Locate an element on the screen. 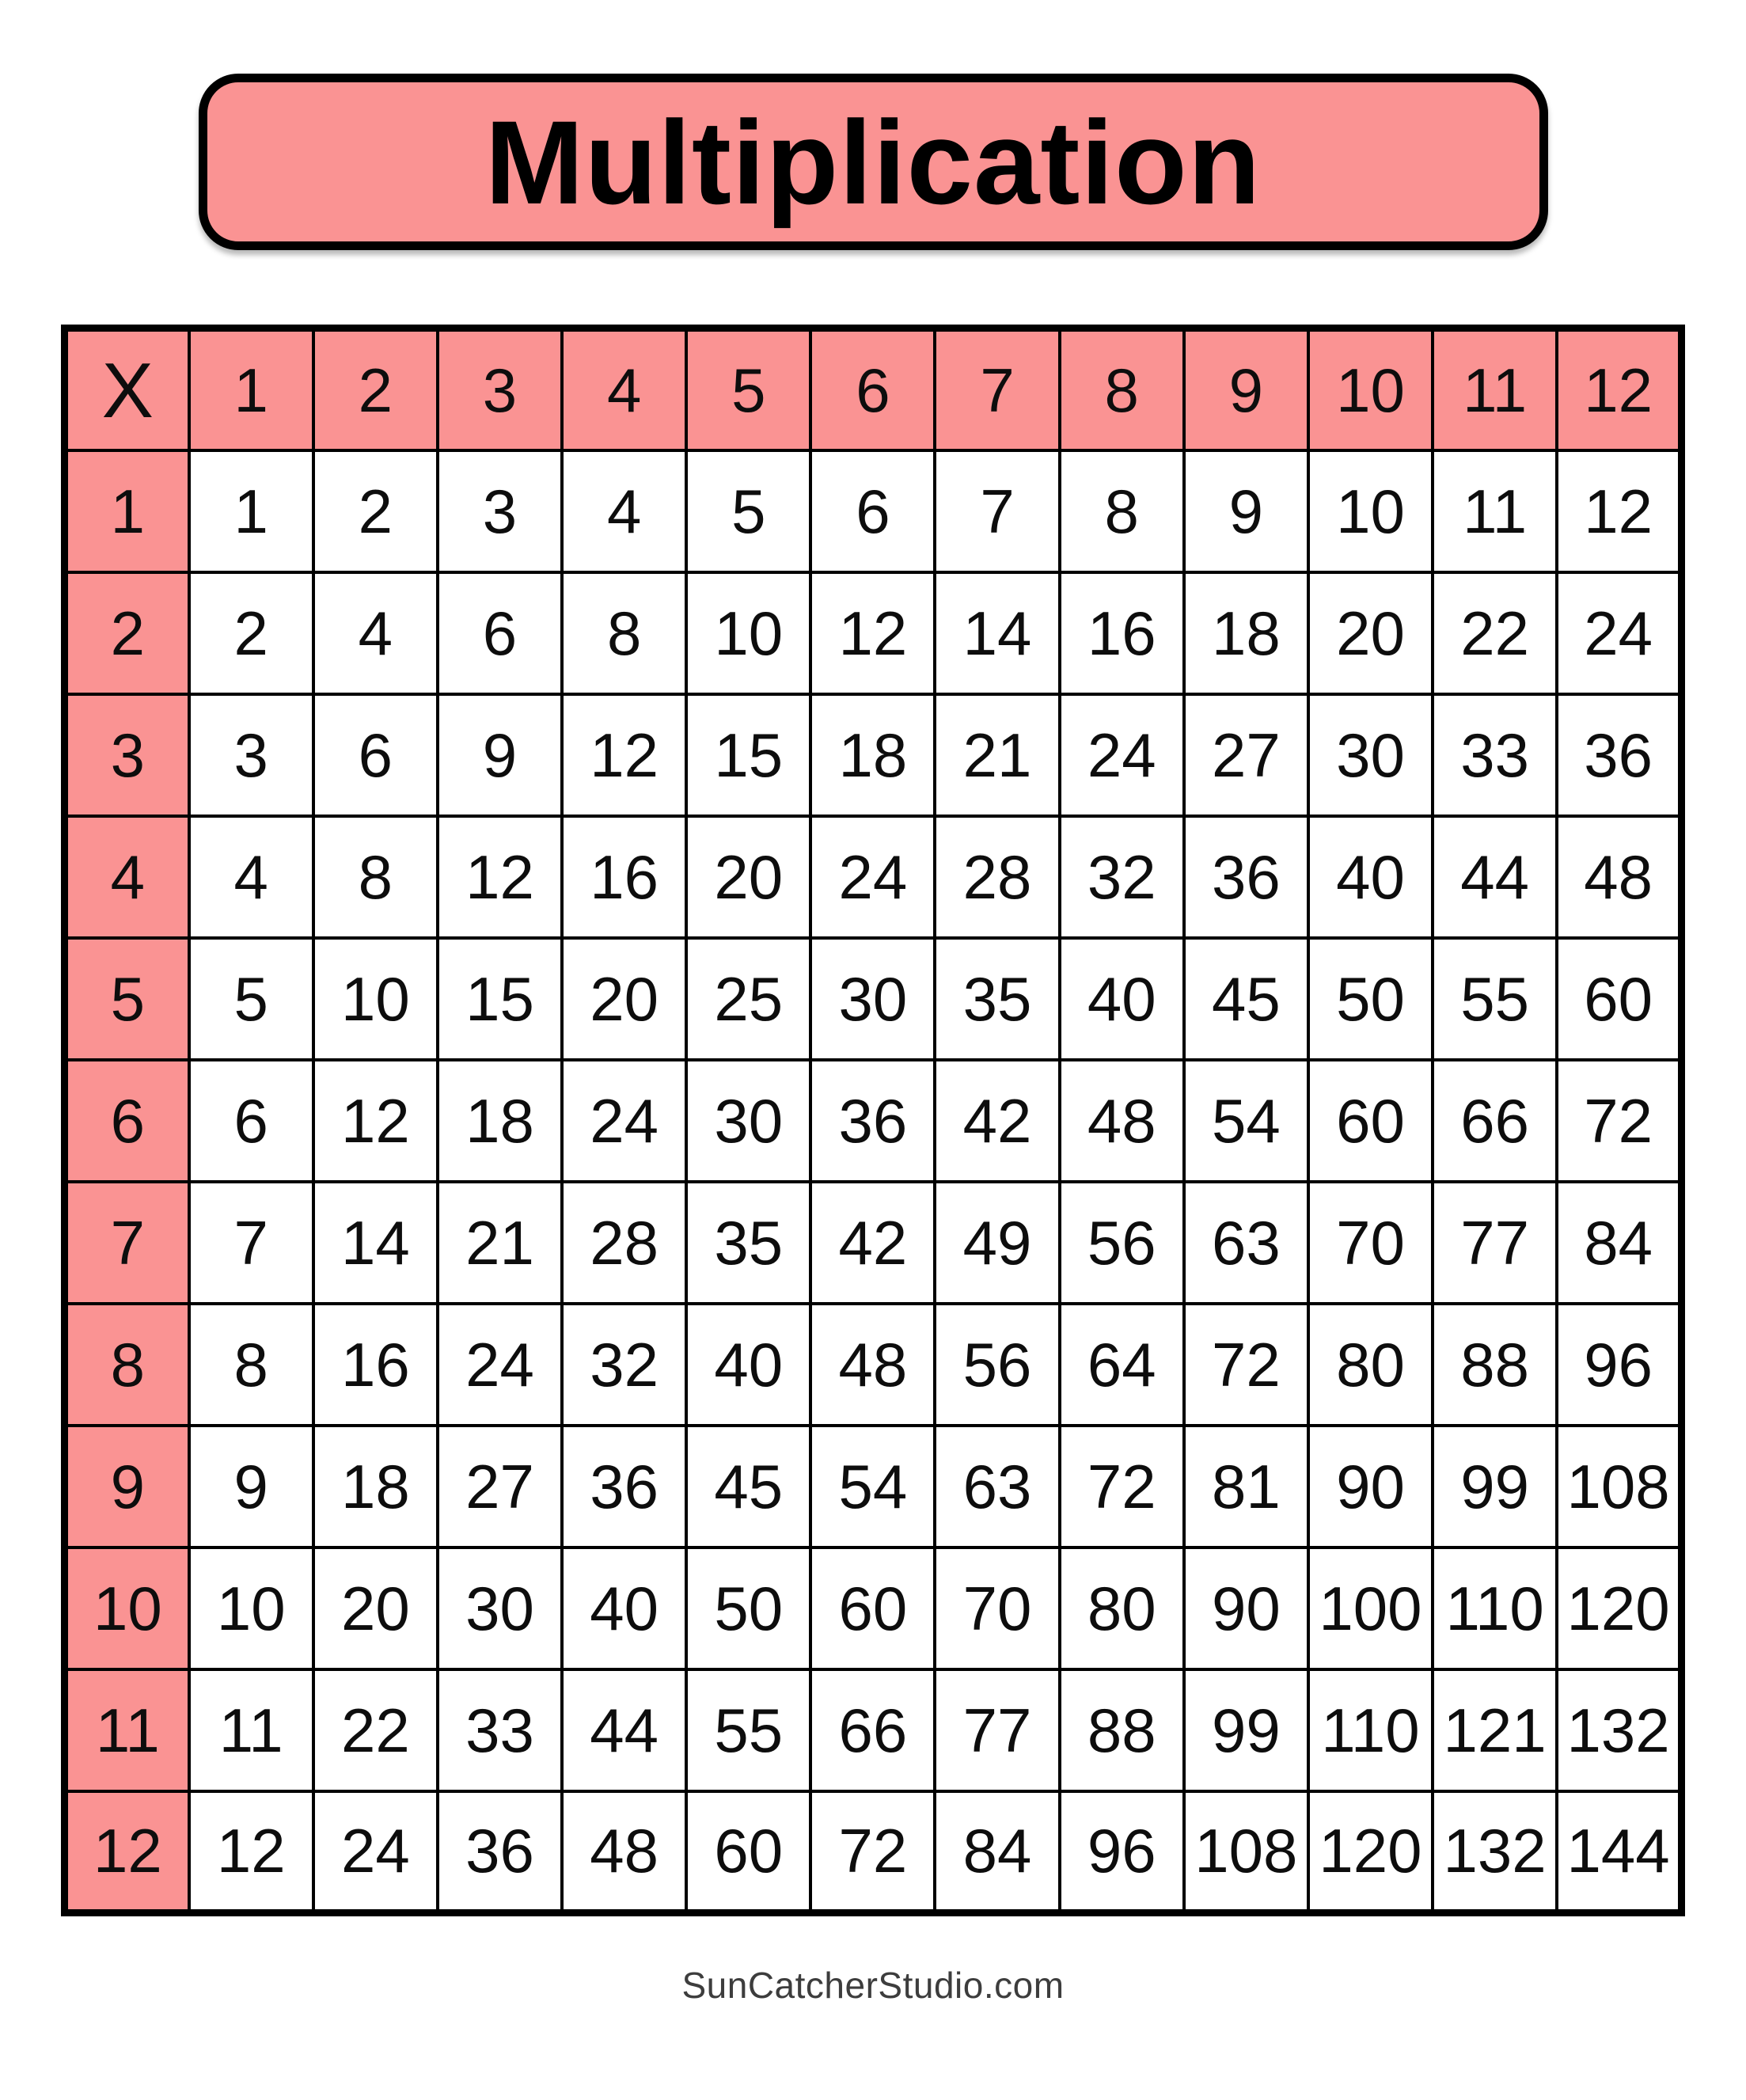  footer-credit: SunCatcherStudio.com is located at coordinates (873, 1985).